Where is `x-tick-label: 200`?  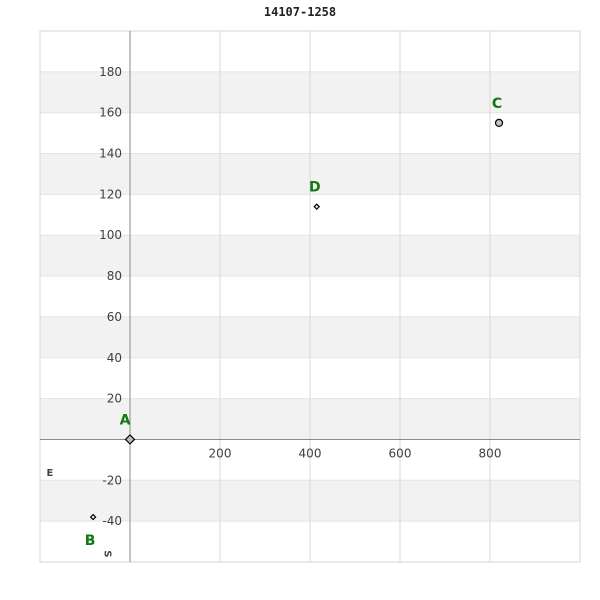
x-tick-label: 200 is located at coordinates (220, 453).